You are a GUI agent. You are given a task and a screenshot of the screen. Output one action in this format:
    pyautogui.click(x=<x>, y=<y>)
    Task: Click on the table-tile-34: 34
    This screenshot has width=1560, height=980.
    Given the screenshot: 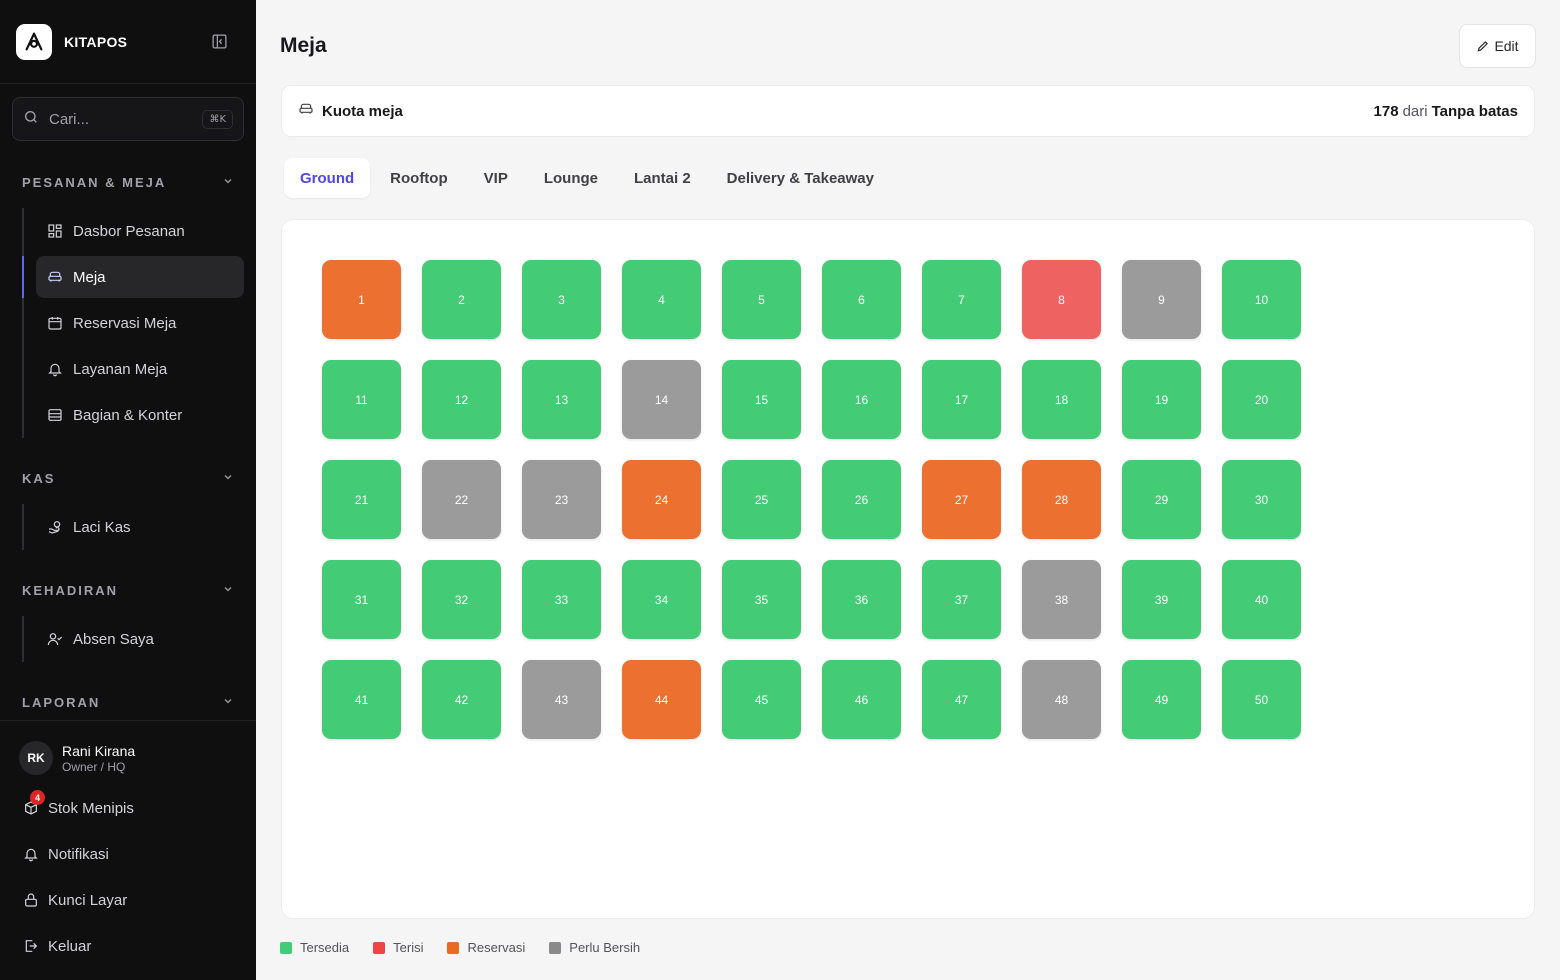 What is the action you would take?
    pyautogui.click(x=661, y=599)
    